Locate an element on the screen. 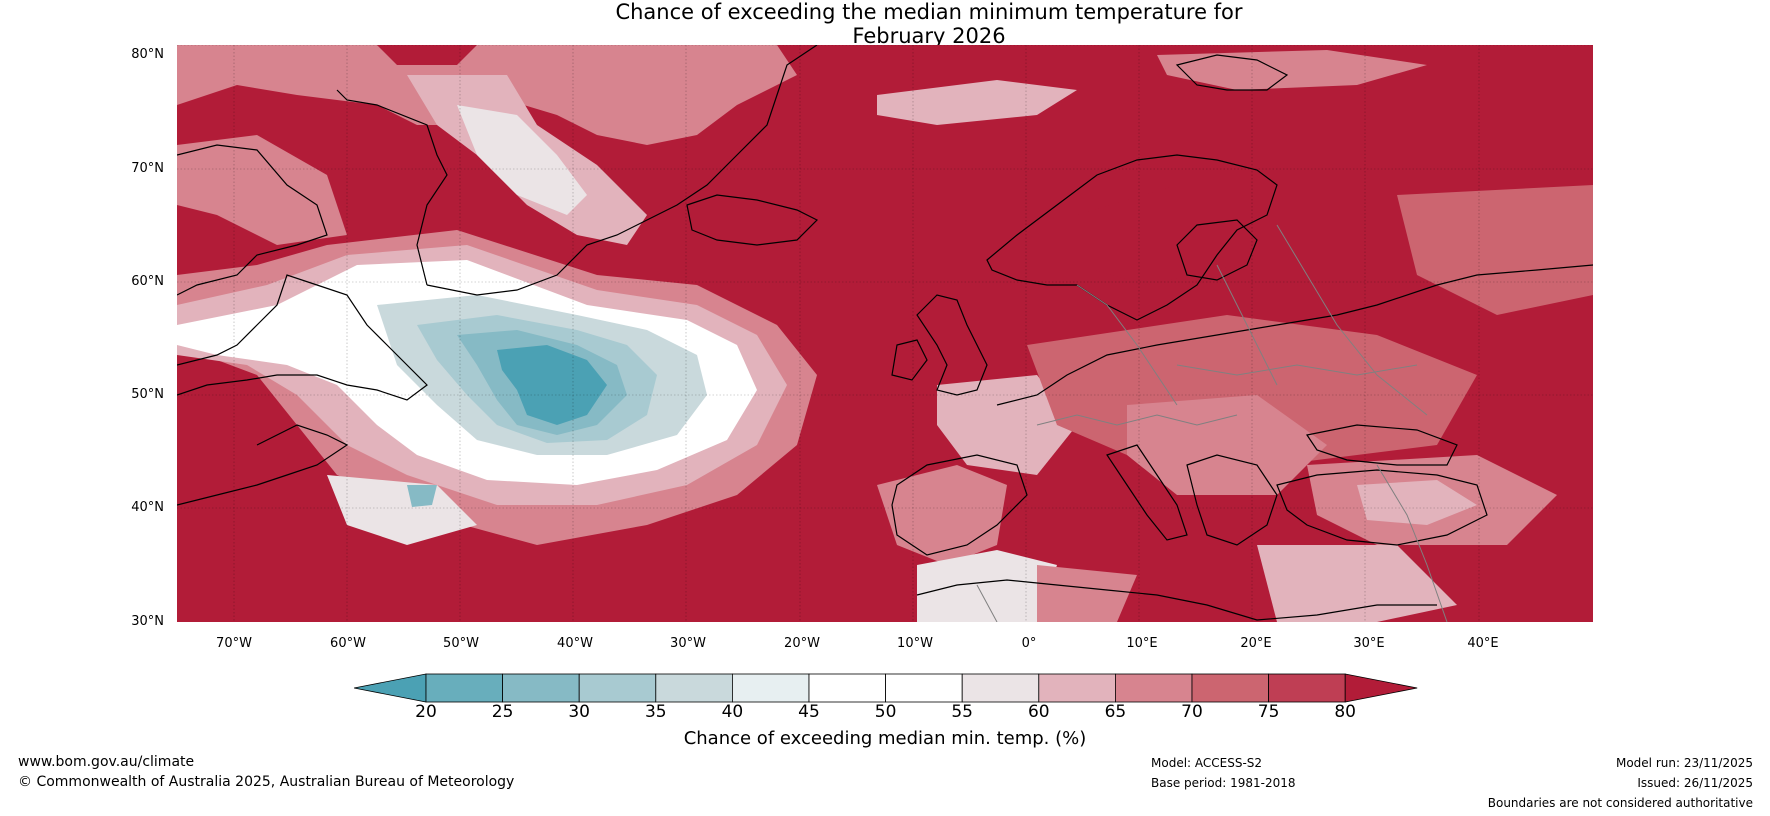  lon-label-10e: 10°E is located at coordinates (1142, 643).